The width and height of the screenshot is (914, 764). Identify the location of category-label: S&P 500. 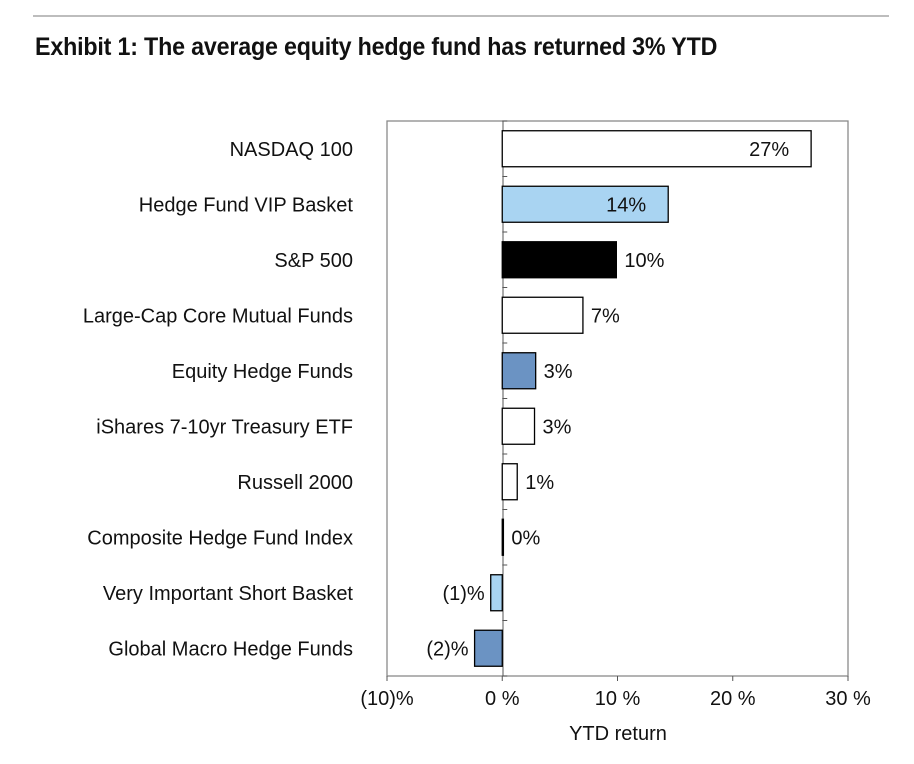
(313, 261).